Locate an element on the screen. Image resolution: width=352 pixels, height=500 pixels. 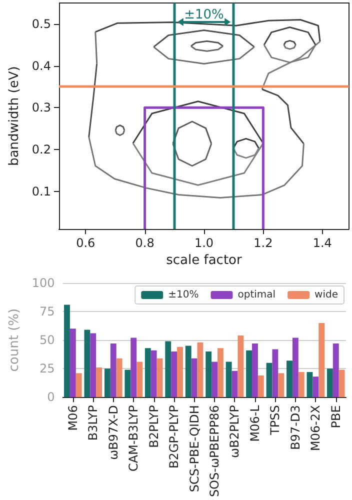
y-tick-label: 100 is located at coordinates (43, 283).